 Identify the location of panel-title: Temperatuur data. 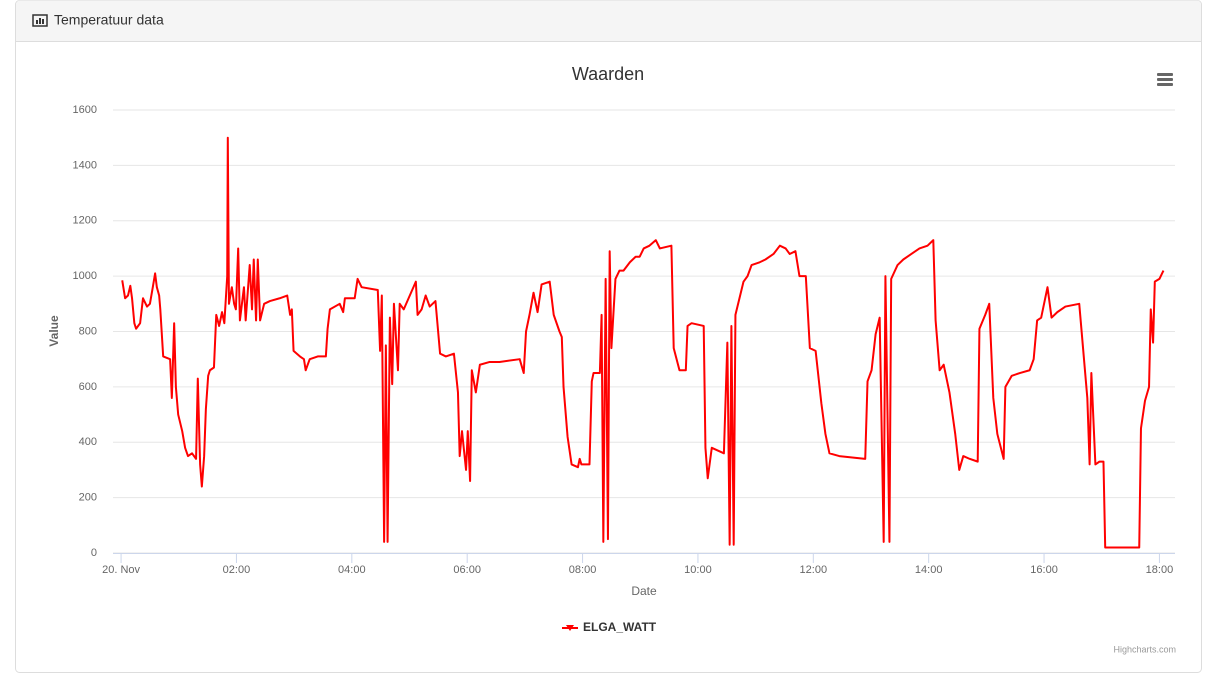
(109, 20).